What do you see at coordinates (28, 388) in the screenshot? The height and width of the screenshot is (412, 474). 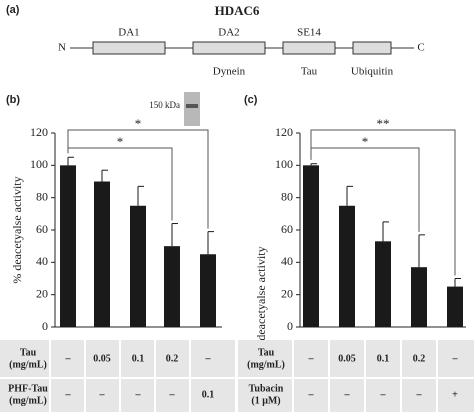 I see `row-label: PHF-Tau` at bounding box center [28, 388].